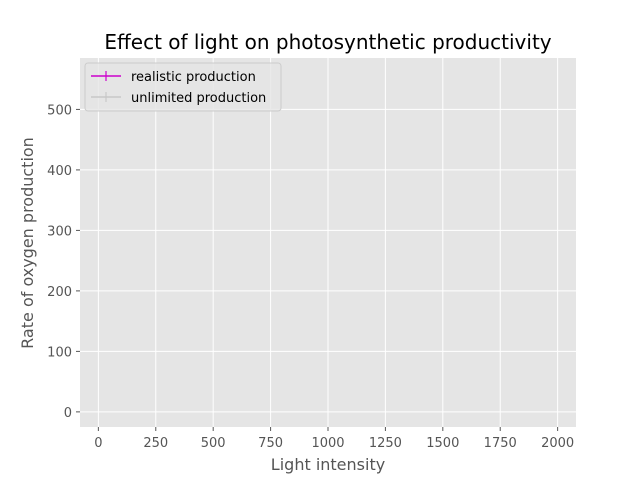 The width and height of the screenshot is (640, 480). Describe the element at coordinates (328, 464) in the screenshot. I see `x-axis-label: Light intensity` at that location.